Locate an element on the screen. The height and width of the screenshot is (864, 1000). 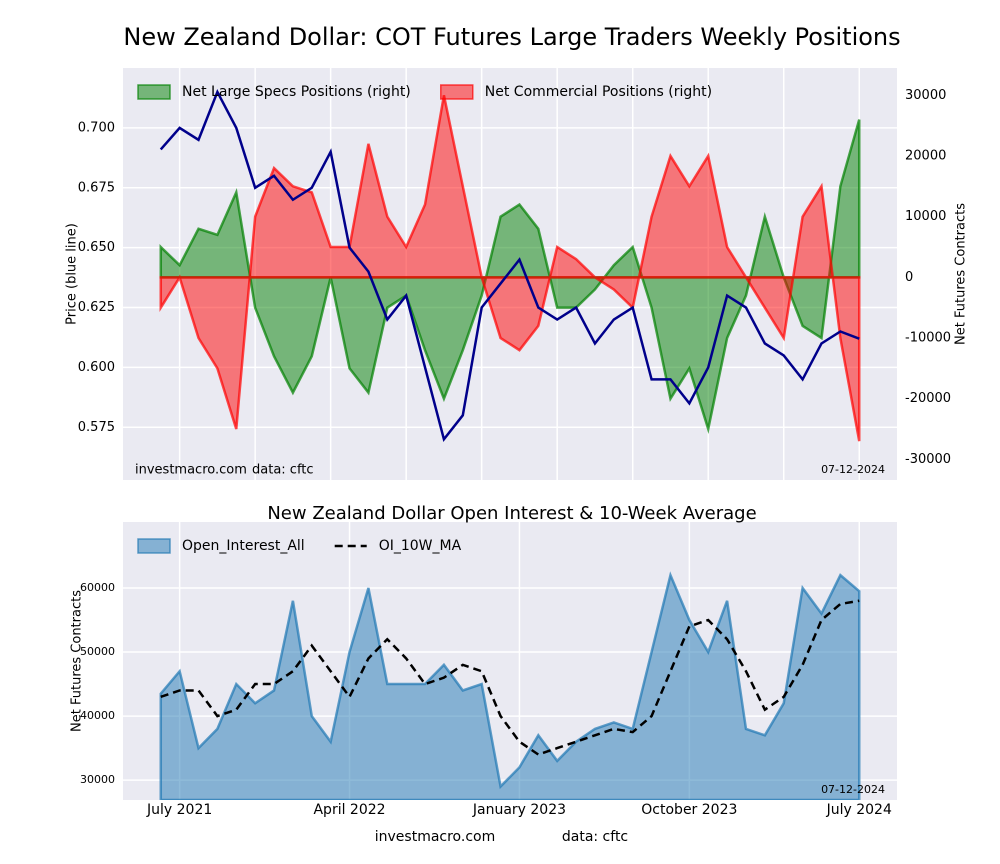
legend-label: Open_Interest_All is located at coordinates (243, 546).